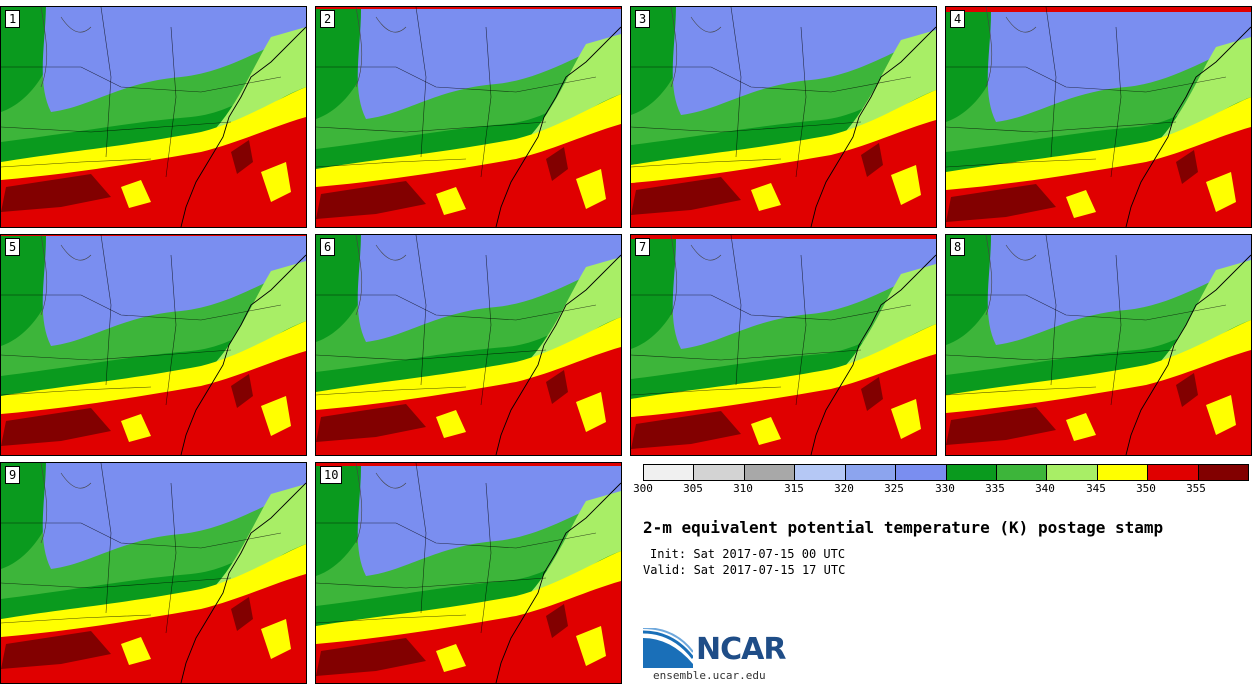 This screenshot has width=1260, height=684. Describe the element at coordinates (643, 19) in the screenshot. I see `member-label: 3` at that location.